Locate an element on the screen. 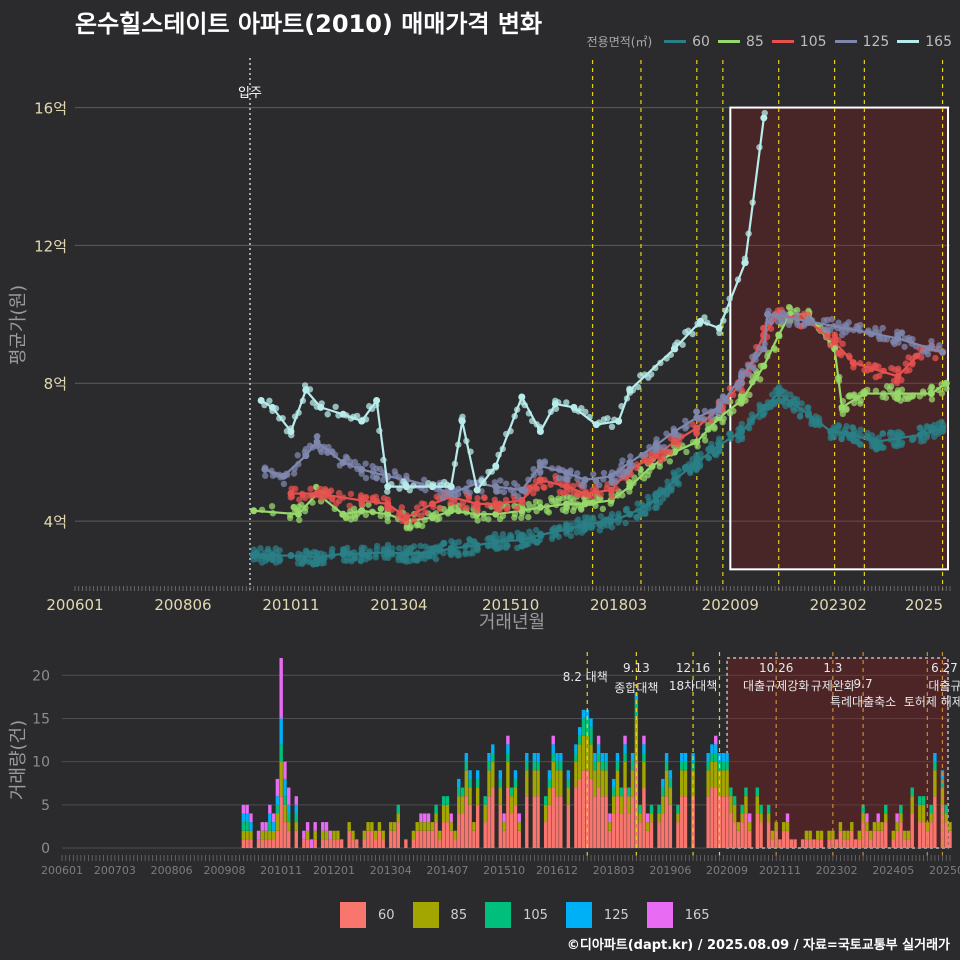  policy-label: 종합대책 is located at coordinates (636, 687).